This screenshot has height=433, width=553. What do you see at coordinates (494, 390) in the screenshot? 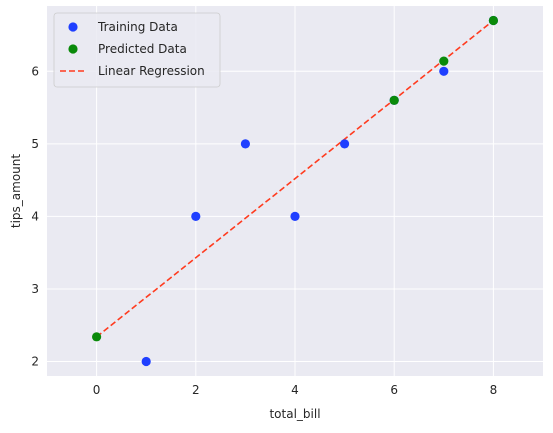
I see `x-tick-label: 8` at bounding box center [494, 390].